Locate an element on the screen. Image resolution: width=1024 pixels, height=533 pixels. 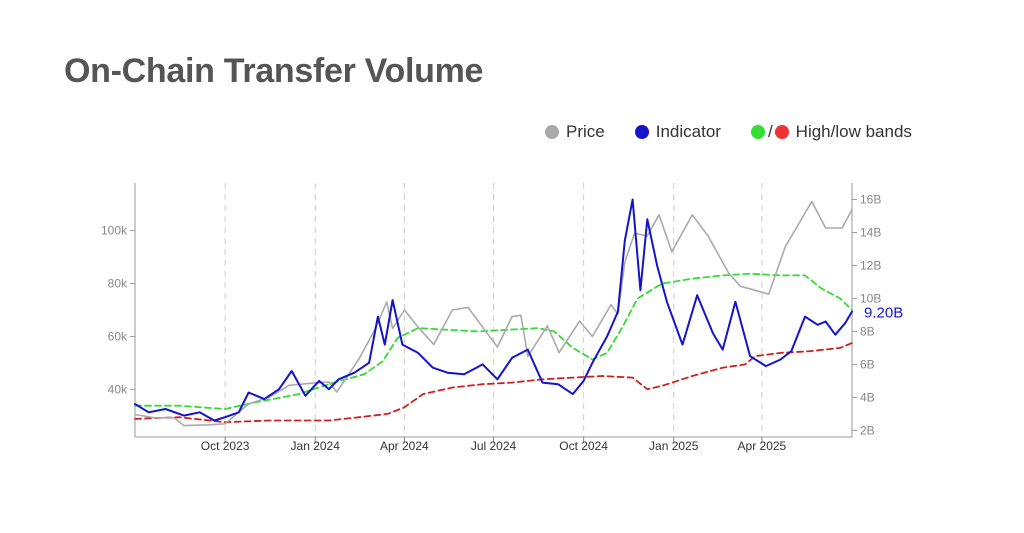
legend-price-label: Price is located at coordinates (585, 131).